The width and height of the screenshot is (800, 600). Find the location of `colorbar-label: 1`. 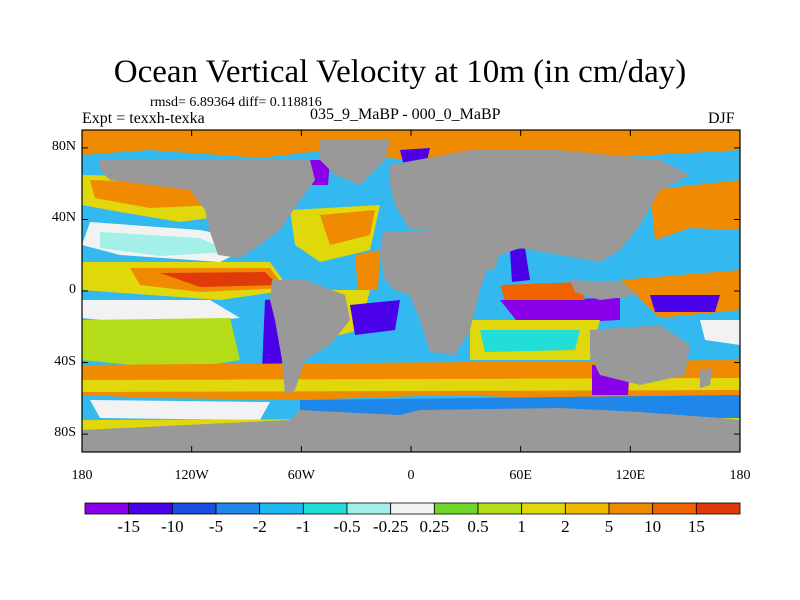

colorbar-label: 1 is located at coordinates (521, 526).